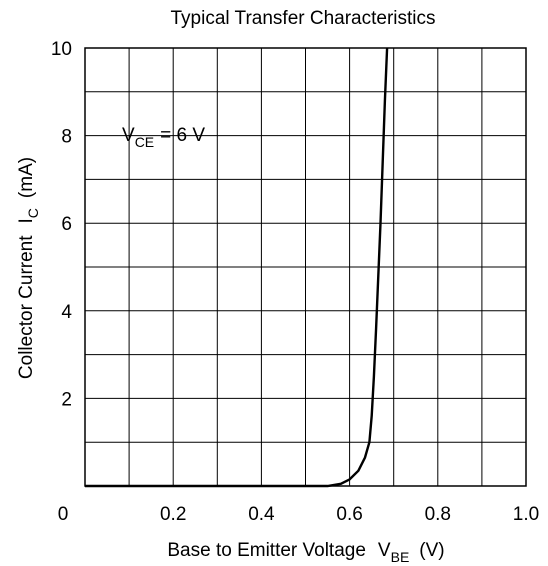  I want to click on x-tick-label: 0.8, so click(438, 514).